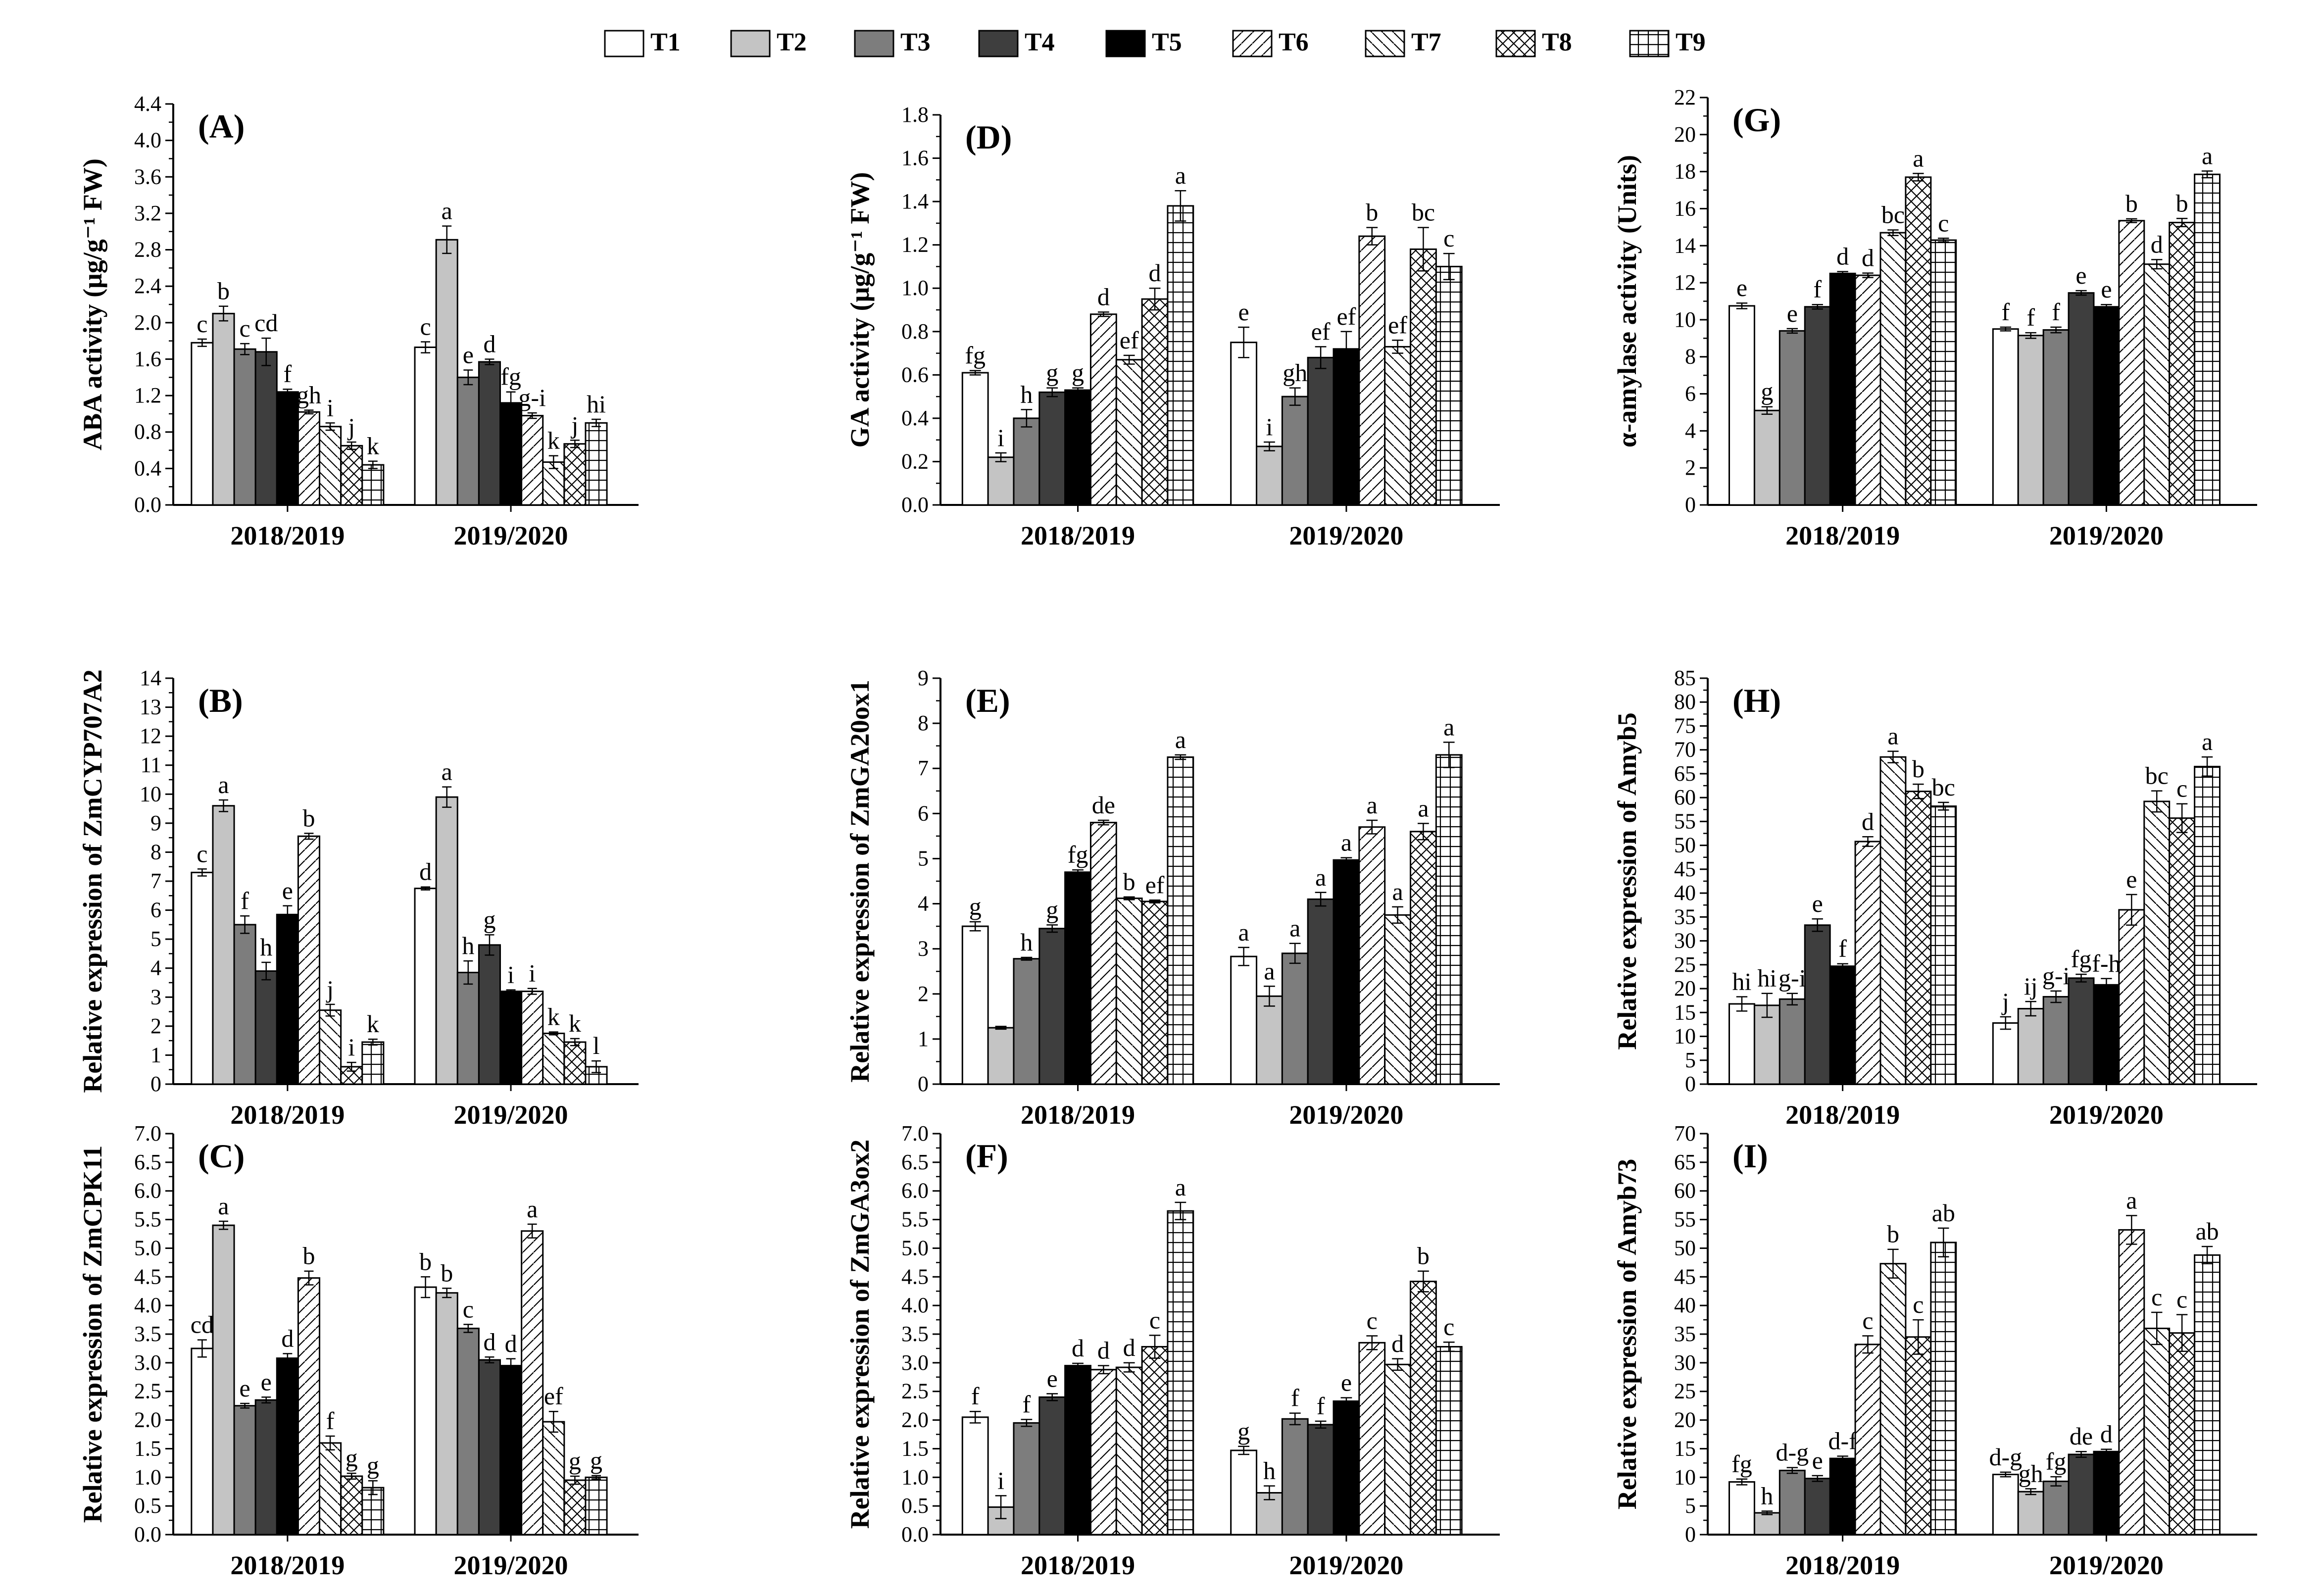 This screenshot has width=2321, height=1596. Describe the element at coordinates (155, 968) in the screenshot. I see `y-tick-label: 4` at that location.